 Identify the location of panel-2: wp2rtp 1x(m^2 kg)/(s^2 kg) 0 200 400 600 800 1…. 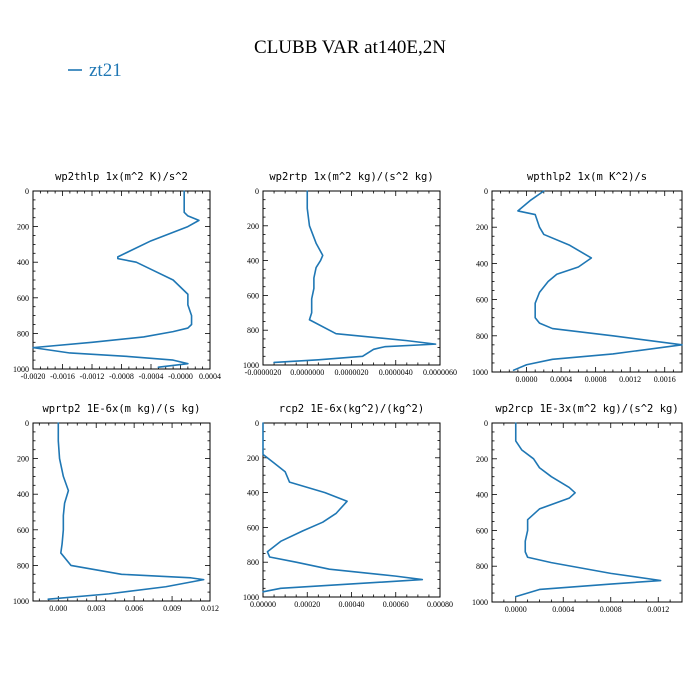
(350, 274).